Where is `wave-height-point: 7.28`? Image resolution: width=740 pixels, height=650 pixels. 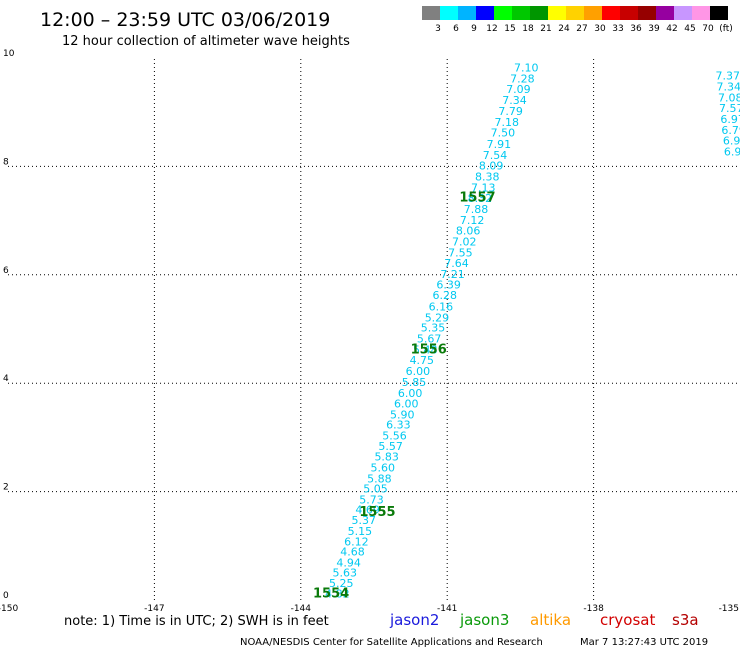
wave-height-point: 7.28 is located at coordinates (522, 78).